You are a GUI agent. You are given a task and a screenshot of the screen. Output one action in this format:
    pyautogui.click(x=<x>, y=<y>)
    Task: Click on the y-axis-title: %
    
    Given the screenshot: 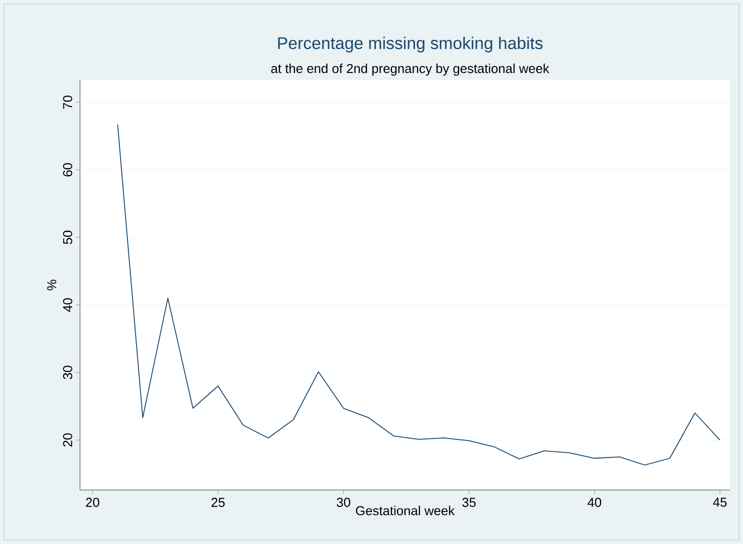 What is the action you would take?
    pyautogui.click(x=51, y=285)
    